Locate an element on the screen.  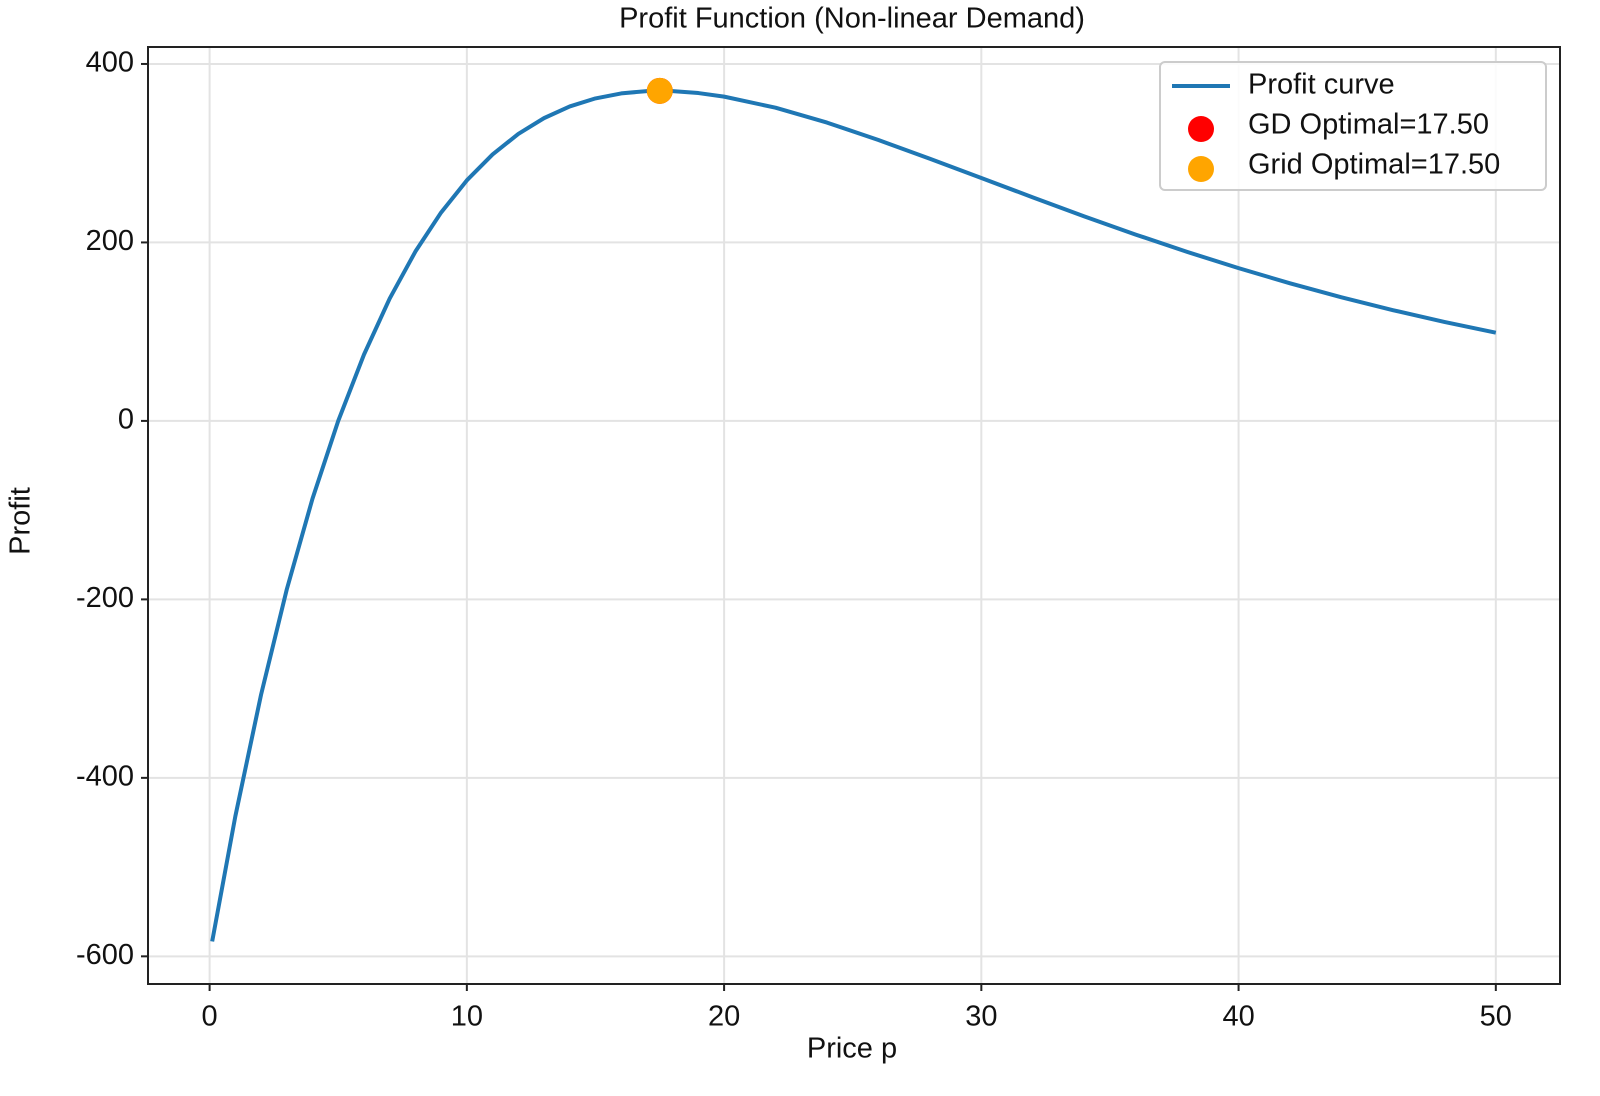
chart-title: Profit Function (Non-linear Demand) is located at coordinates (852, 19).